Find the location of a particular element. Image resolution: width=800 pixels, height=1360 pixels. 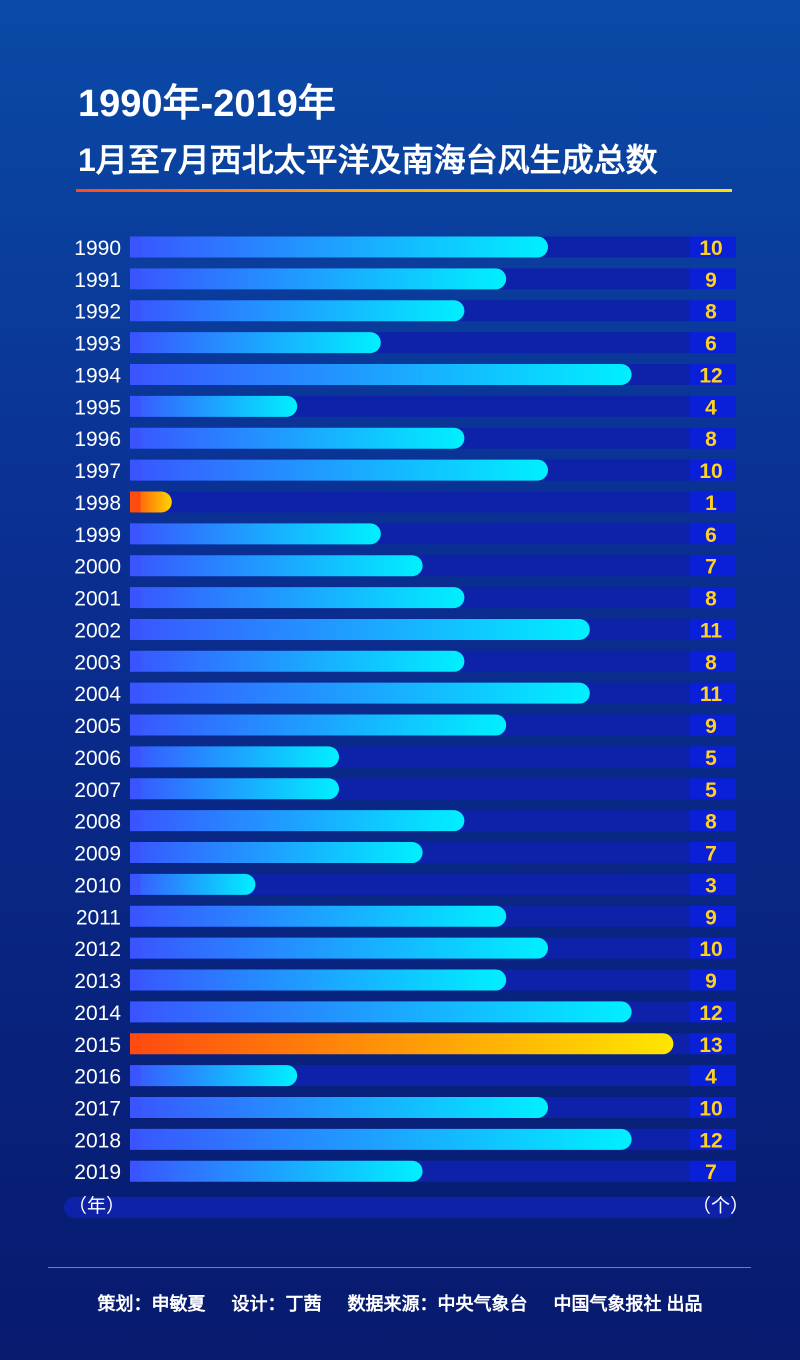

year-label: 1990 is located at coordinates (97, 248).